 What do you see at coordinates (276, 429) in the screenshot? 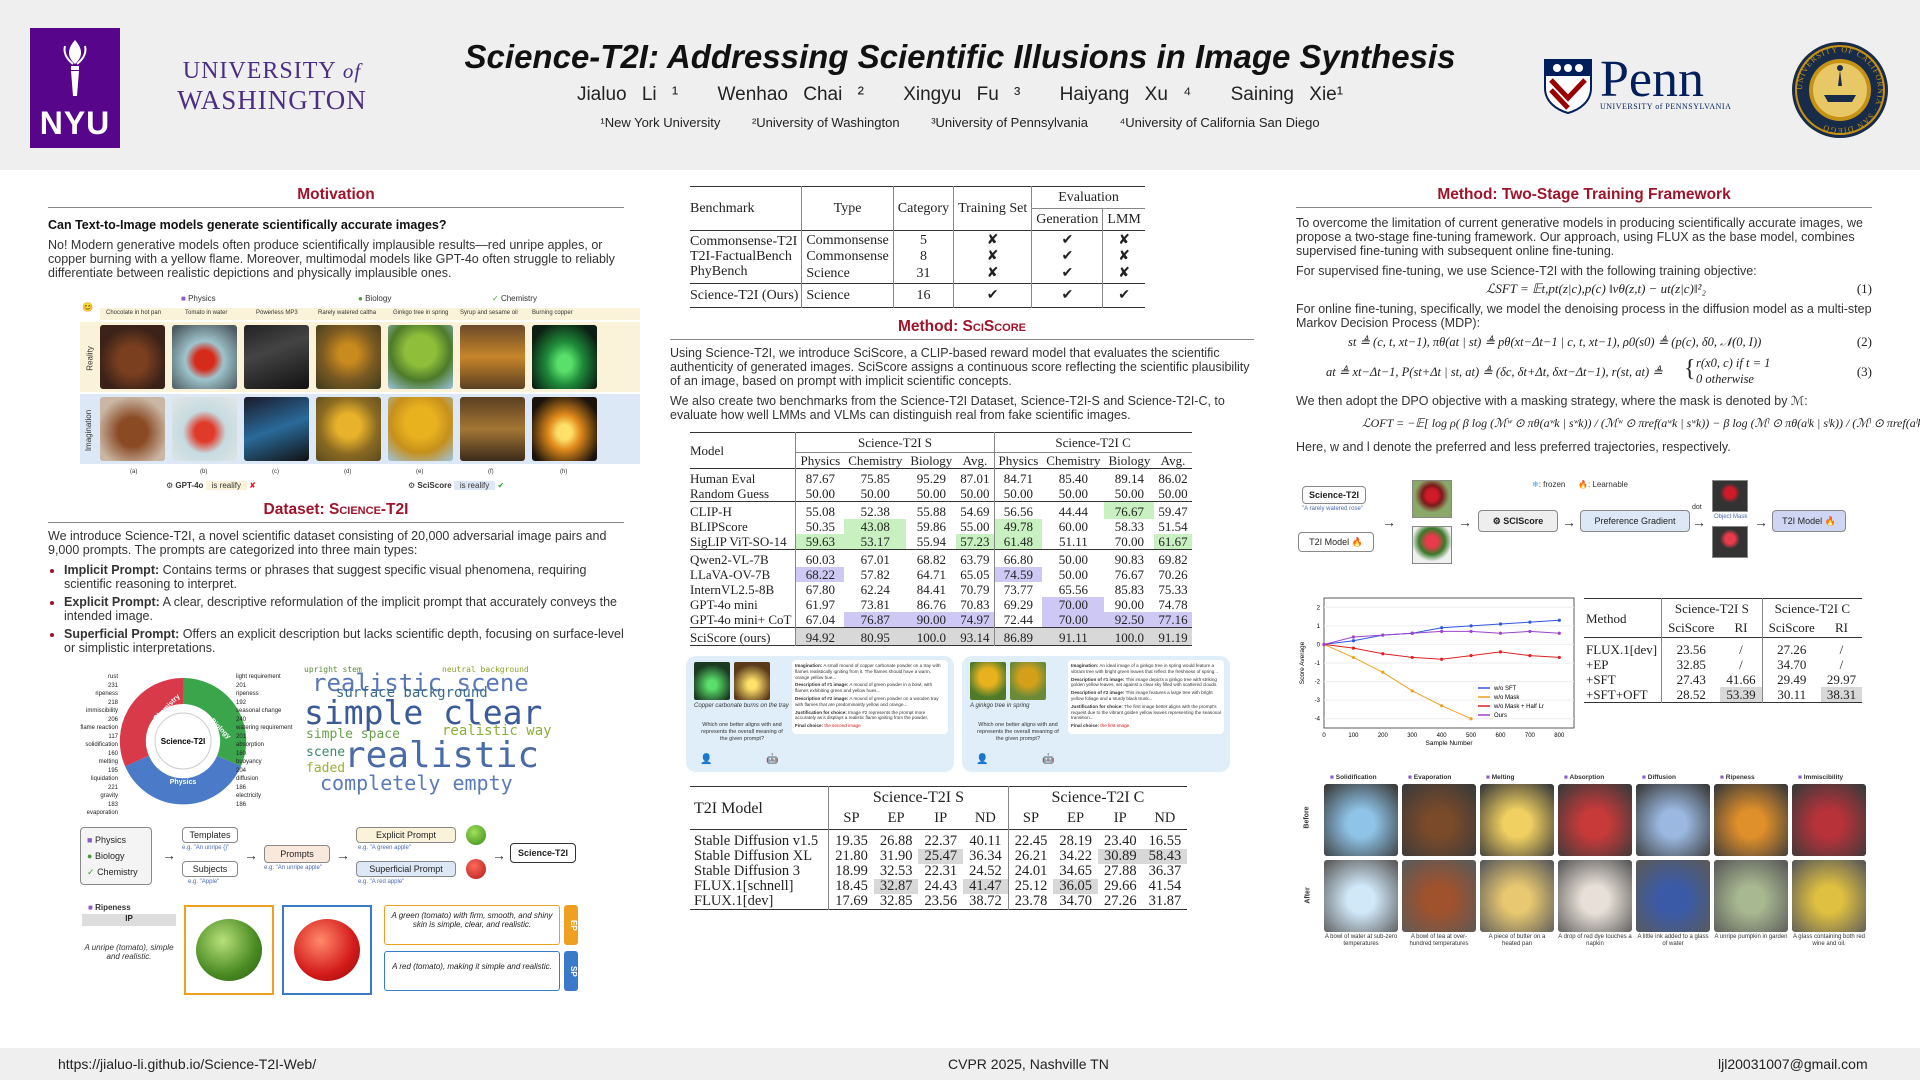
I see `image-mp3-imag` at bounding box center [276, 429].